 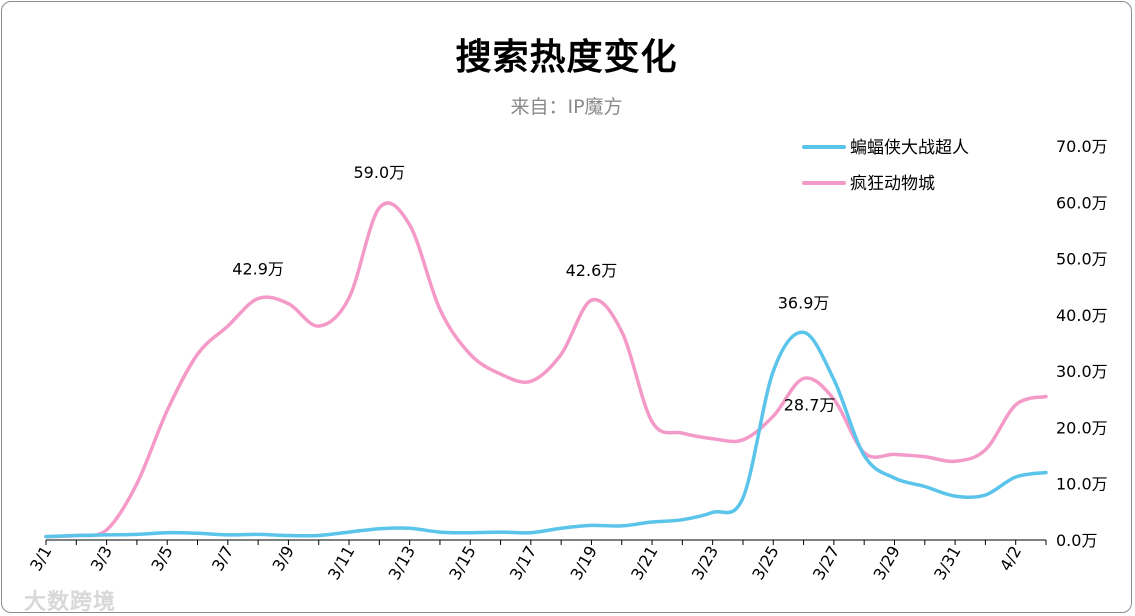 I want to click on x-tick-label: 3/13, so click(x=402, y=563).